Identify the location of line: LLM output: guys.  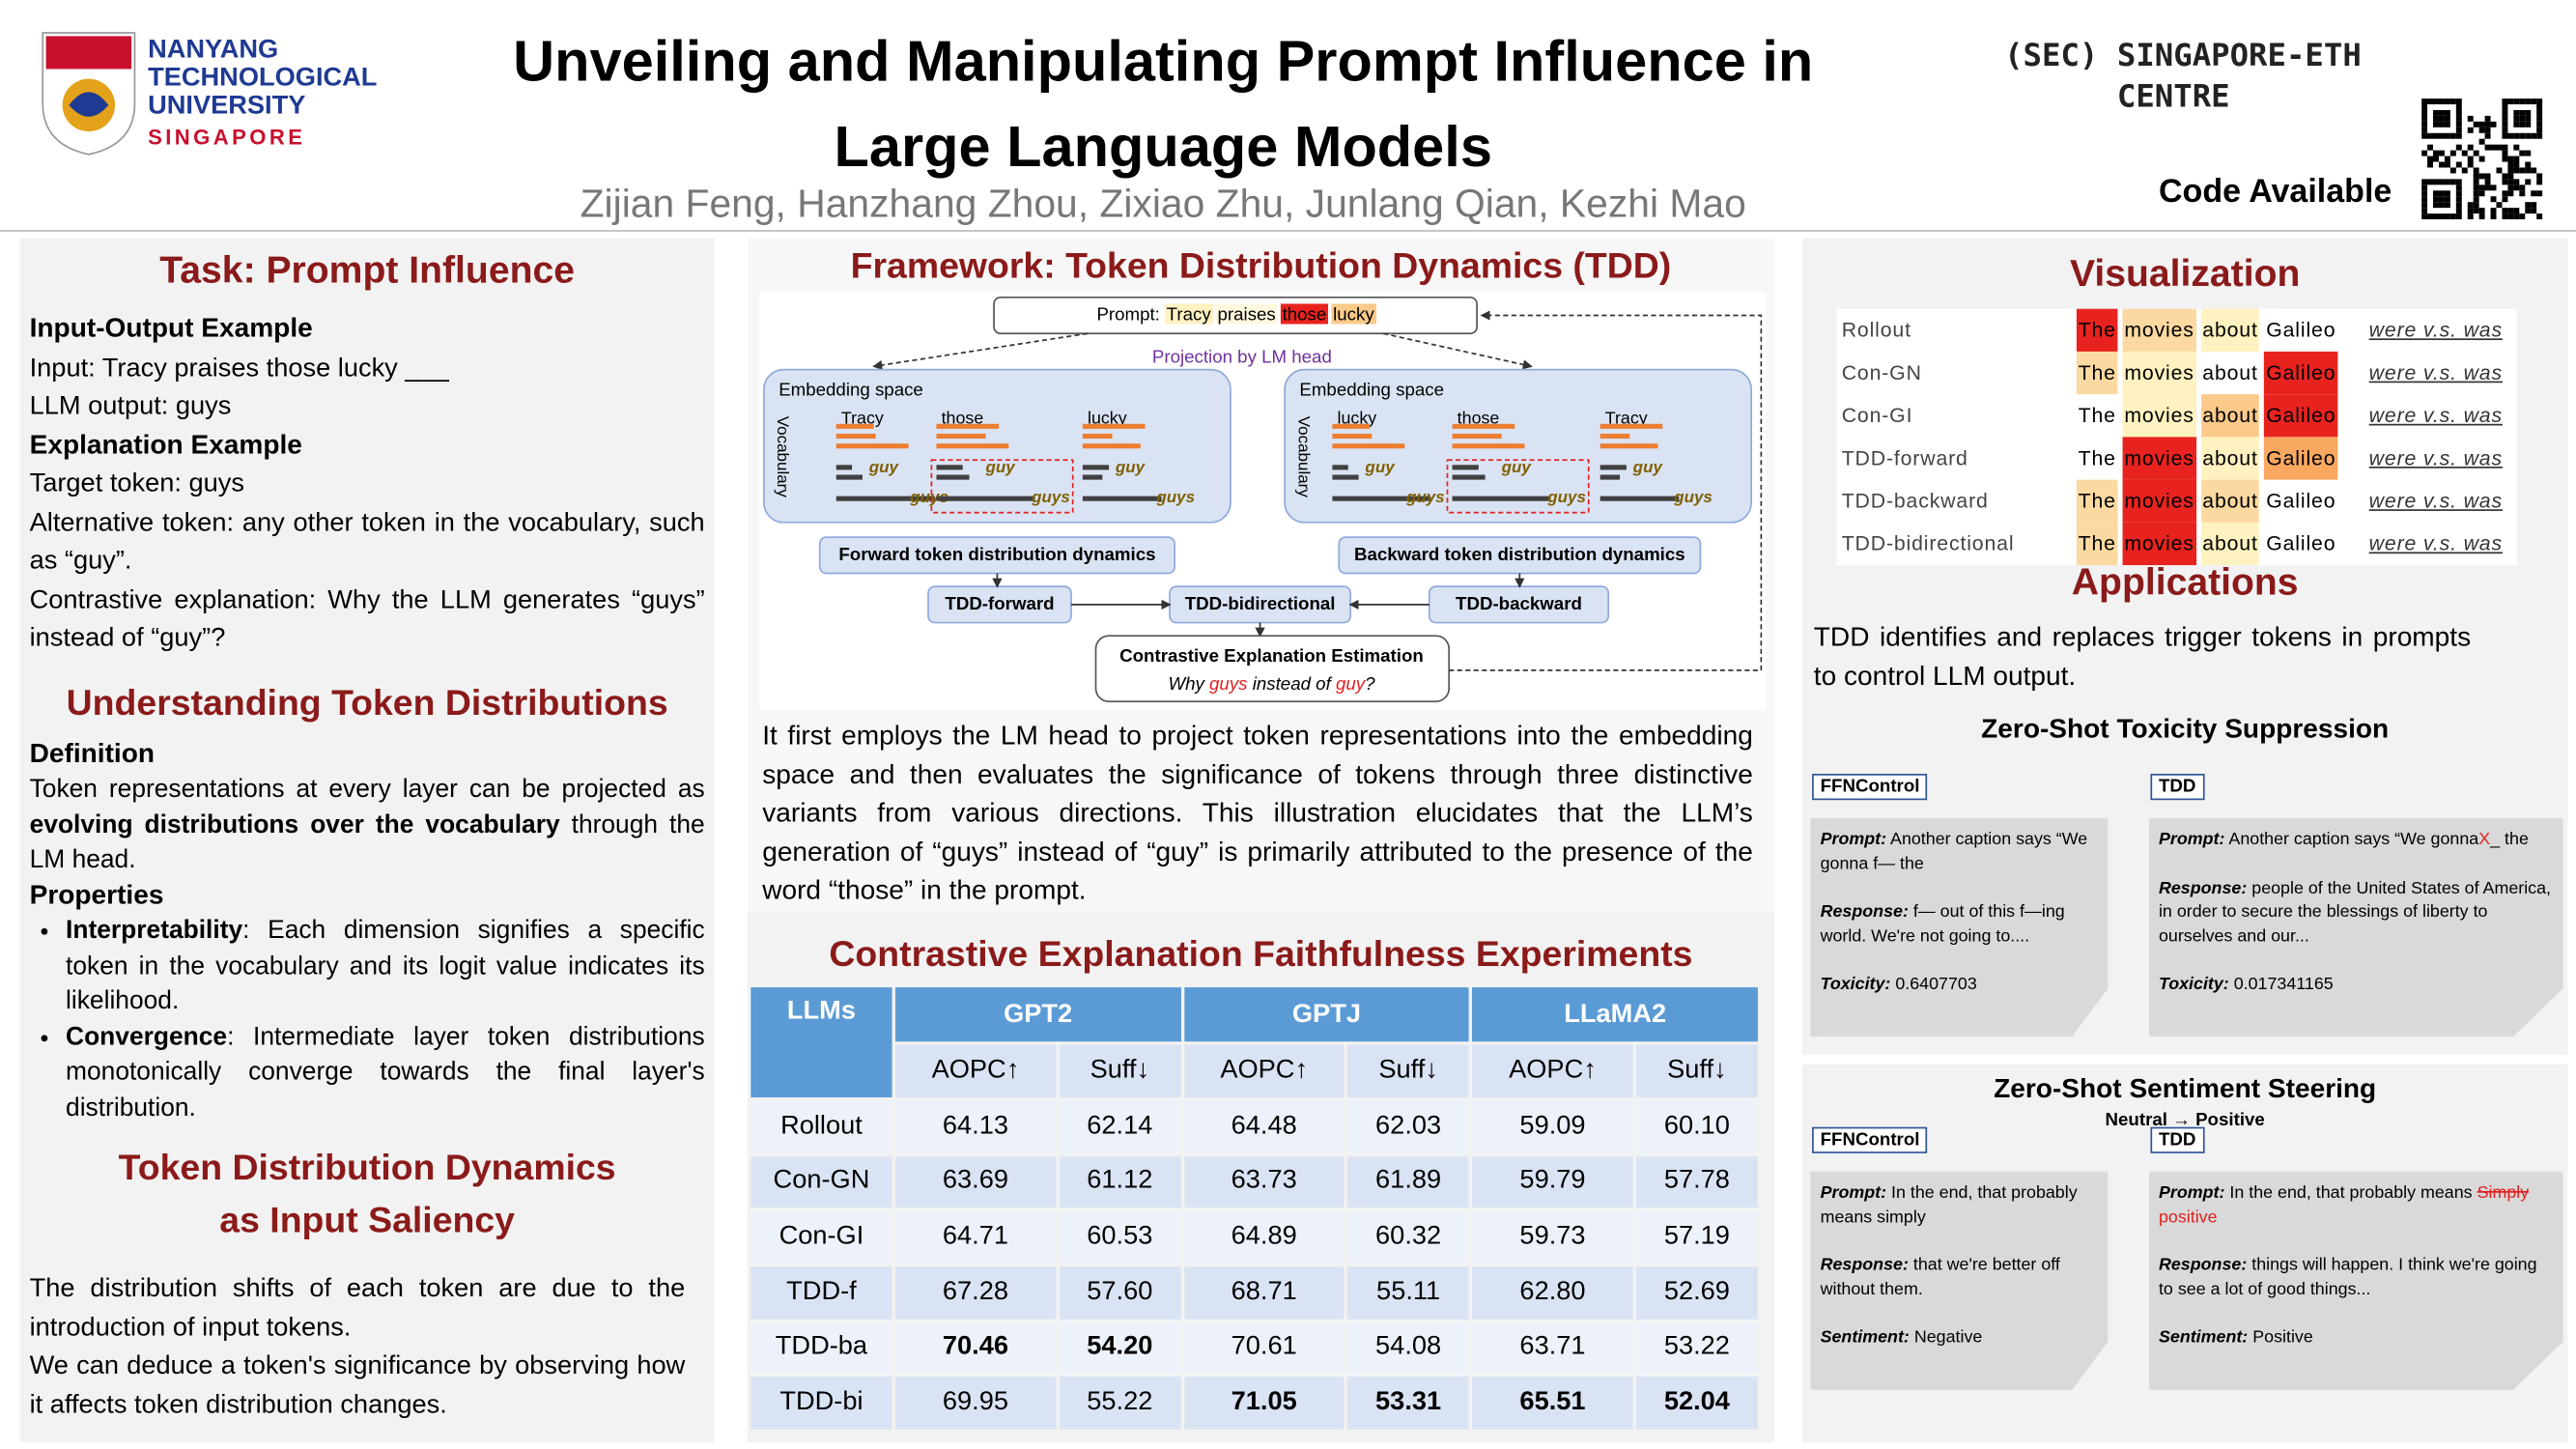
(130, 406).